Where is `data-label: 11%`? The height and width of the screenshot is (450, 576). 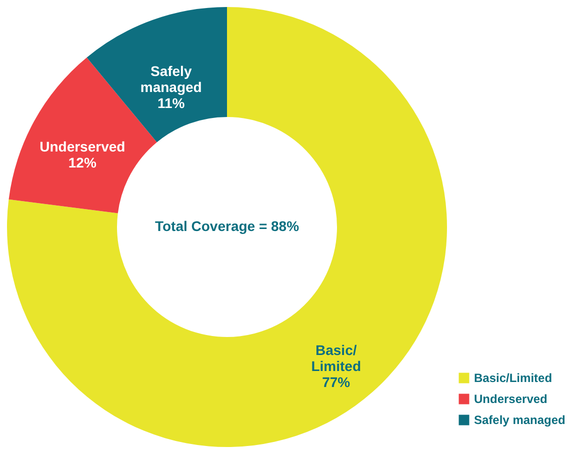 data-label: 11% is located at coordinates (171, 102).